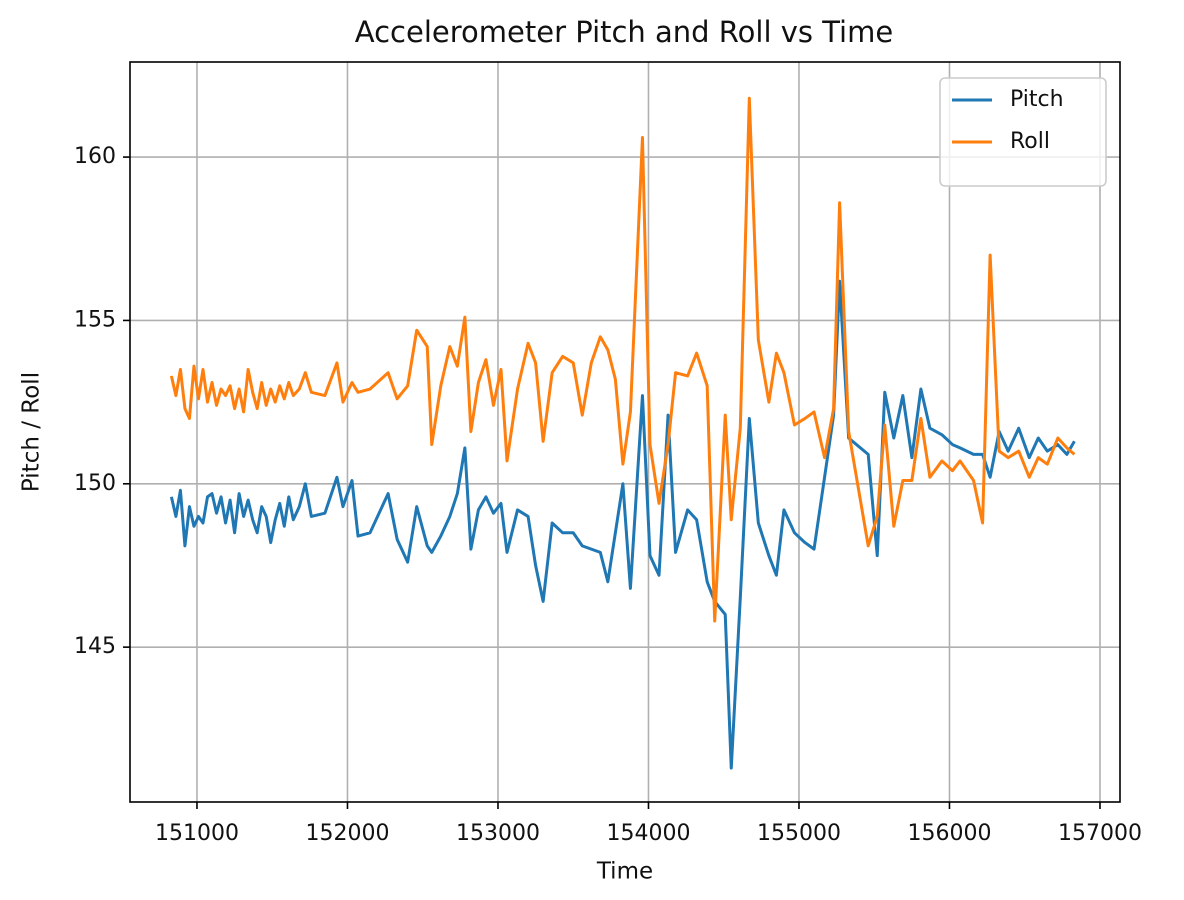  What do you see at coordinates (197, 833) in the screenshot?
I see `x-tick-label: 151000` at bounding box center [197, 833].